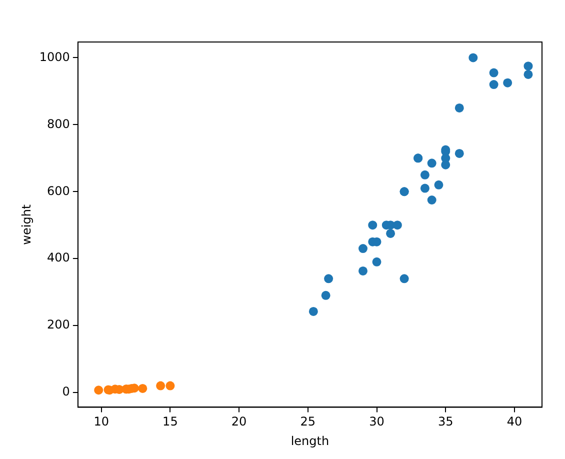  Describe the element at coordinates (170, 421) in the screenshot. I see `x-tick-label: 15` at that location.